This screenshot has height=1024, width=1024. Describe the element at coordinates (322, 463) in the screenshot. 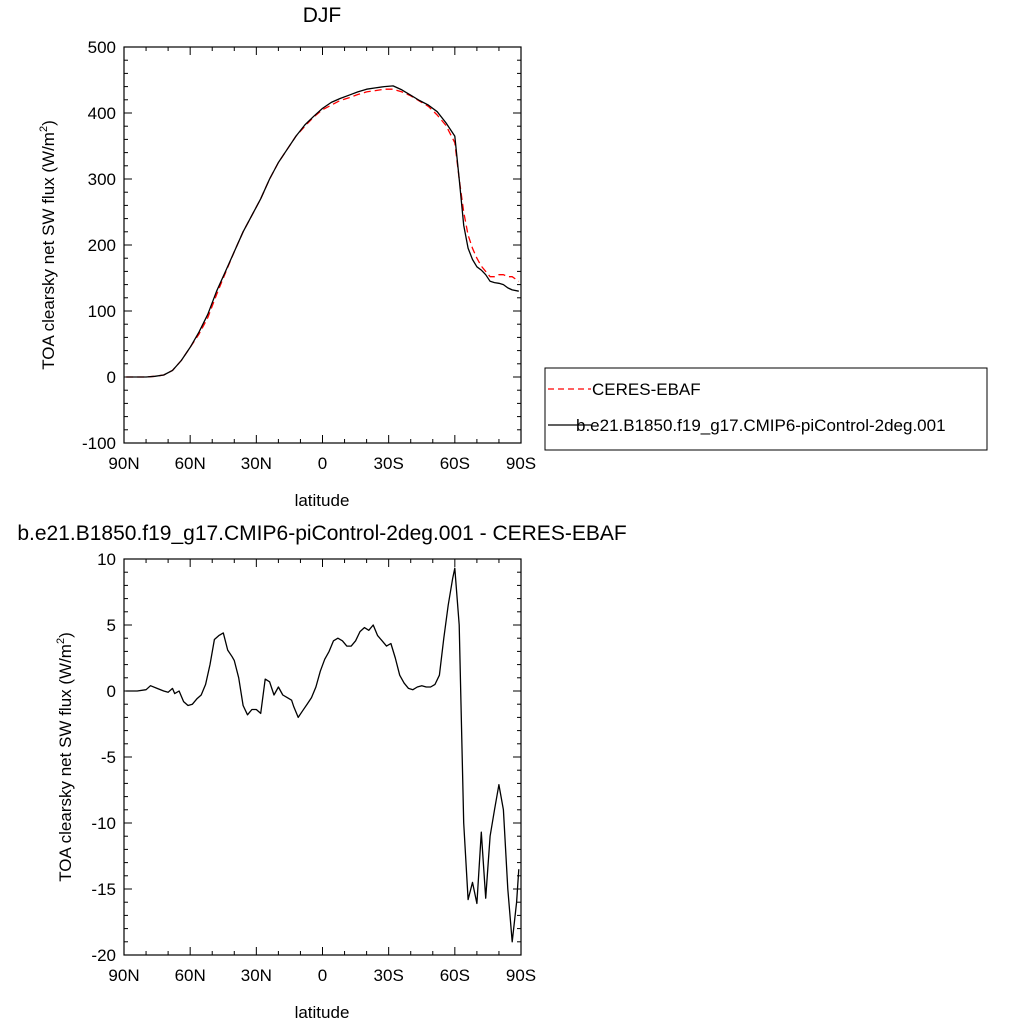

I see `top-x-tick-label: 0` at that location.